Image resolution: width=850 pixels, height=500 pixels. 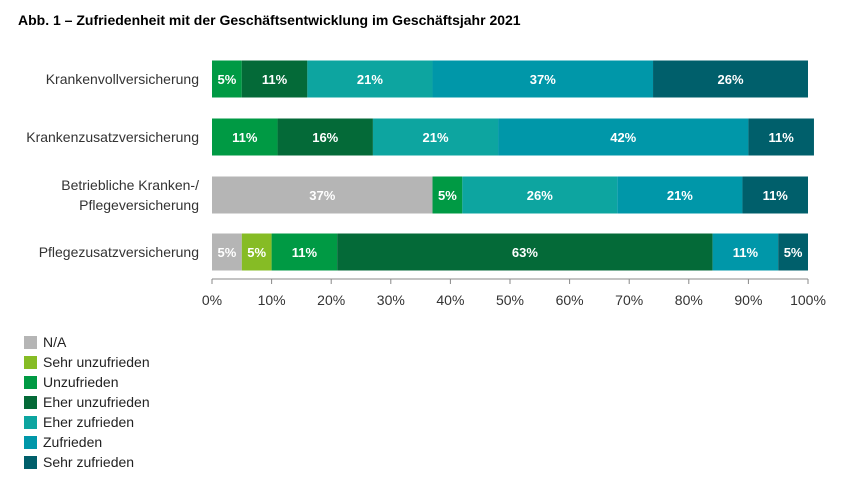 What do you see at coordinates (629, 300) in the screenshot?
I see `x-tick-label: 70%` at bounding box center [629, 300].